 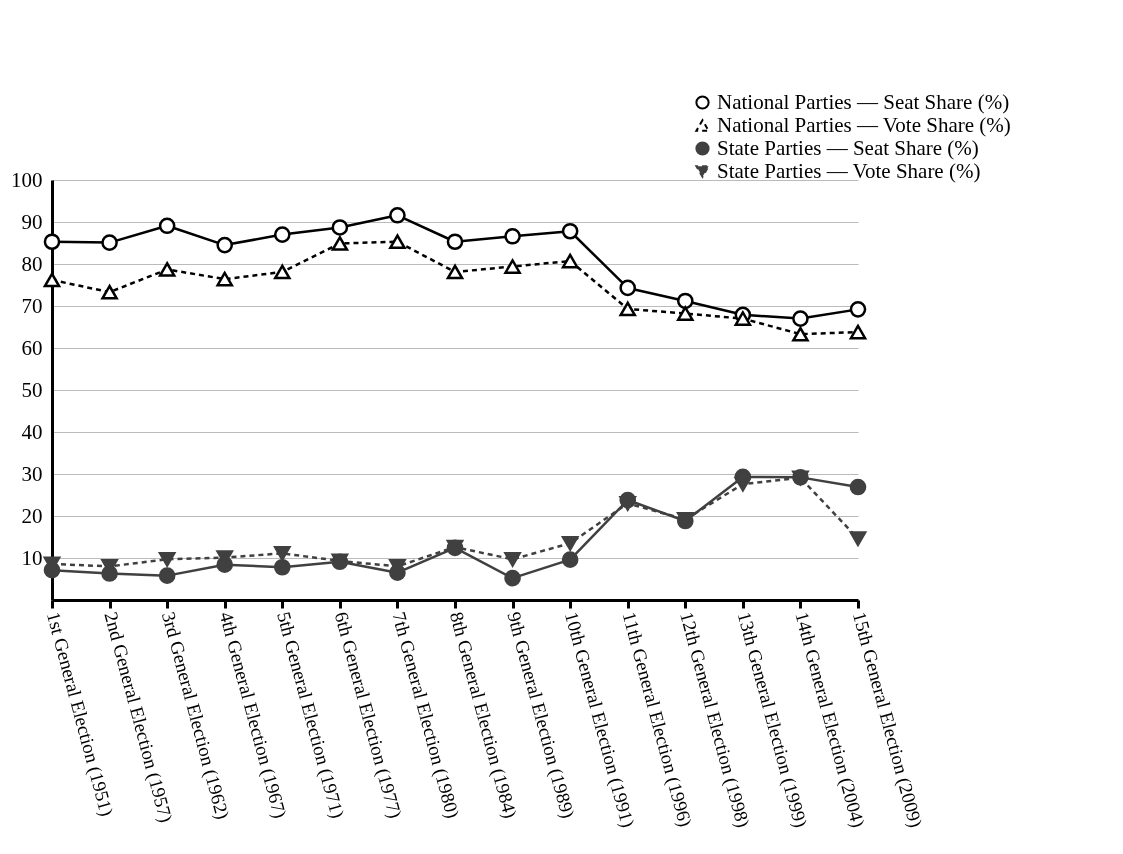 What do you see at coordinates (32, 305) in the screenshot?
I see `y-tick-label: 70` at bounding box center [32, 305].